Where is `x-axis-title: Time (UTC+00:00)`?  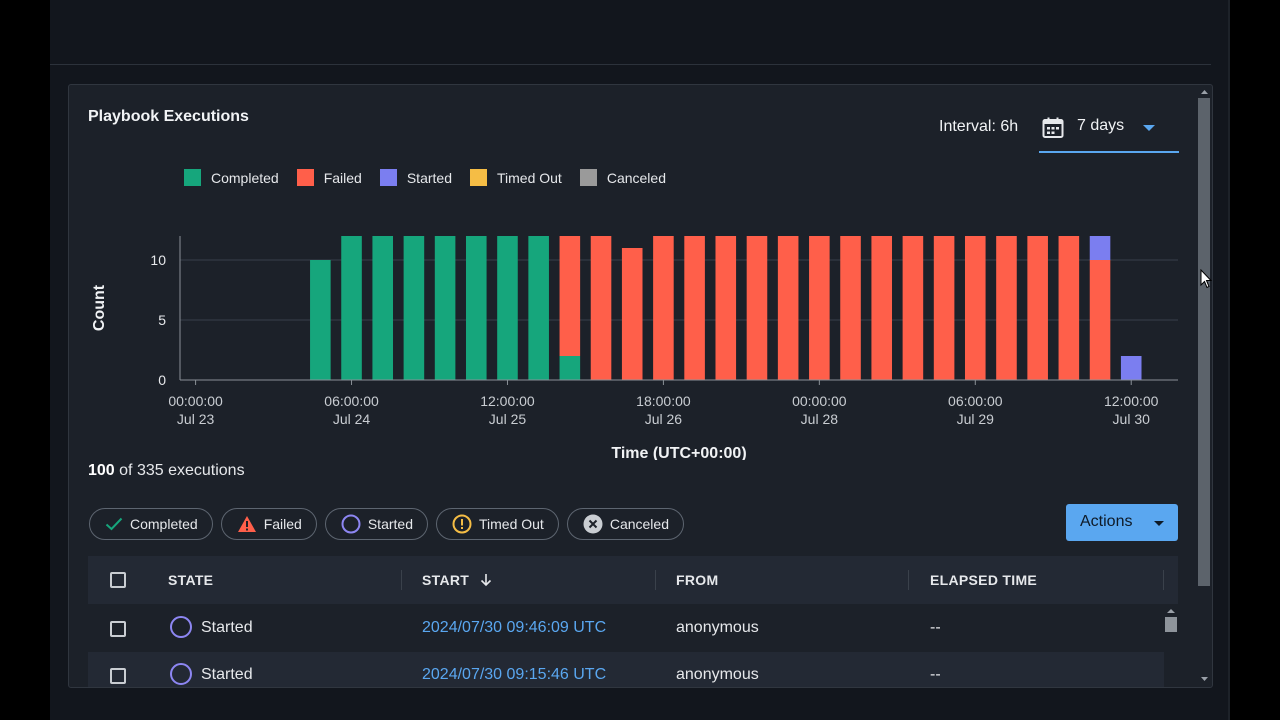 x-axis-title: Time (UTC+00:00) is located at coordinates (678, 452).